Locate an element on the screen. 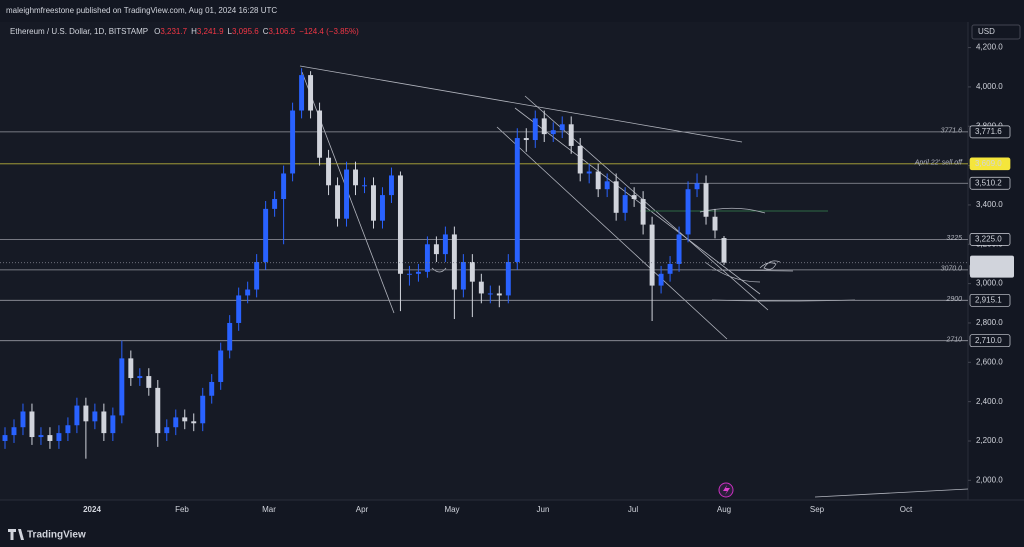 The image size is (1024, 547). y-tick-label: 4,000.0 is located at coordinates (989, 86).